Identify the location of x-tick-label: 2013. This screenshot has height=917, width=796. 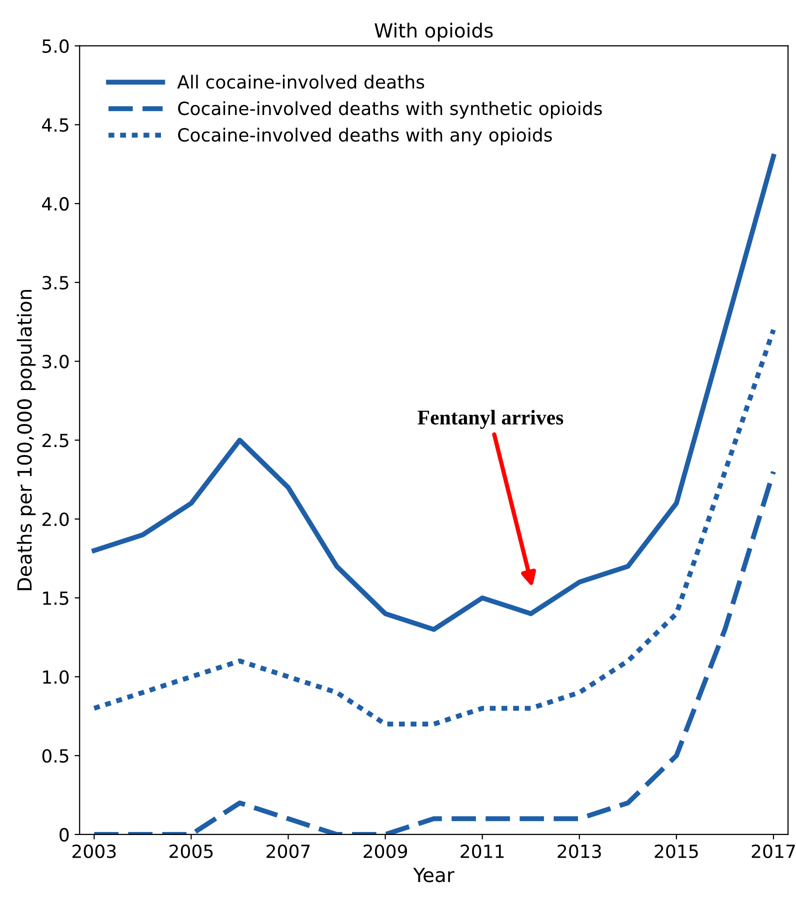
(579, 851).